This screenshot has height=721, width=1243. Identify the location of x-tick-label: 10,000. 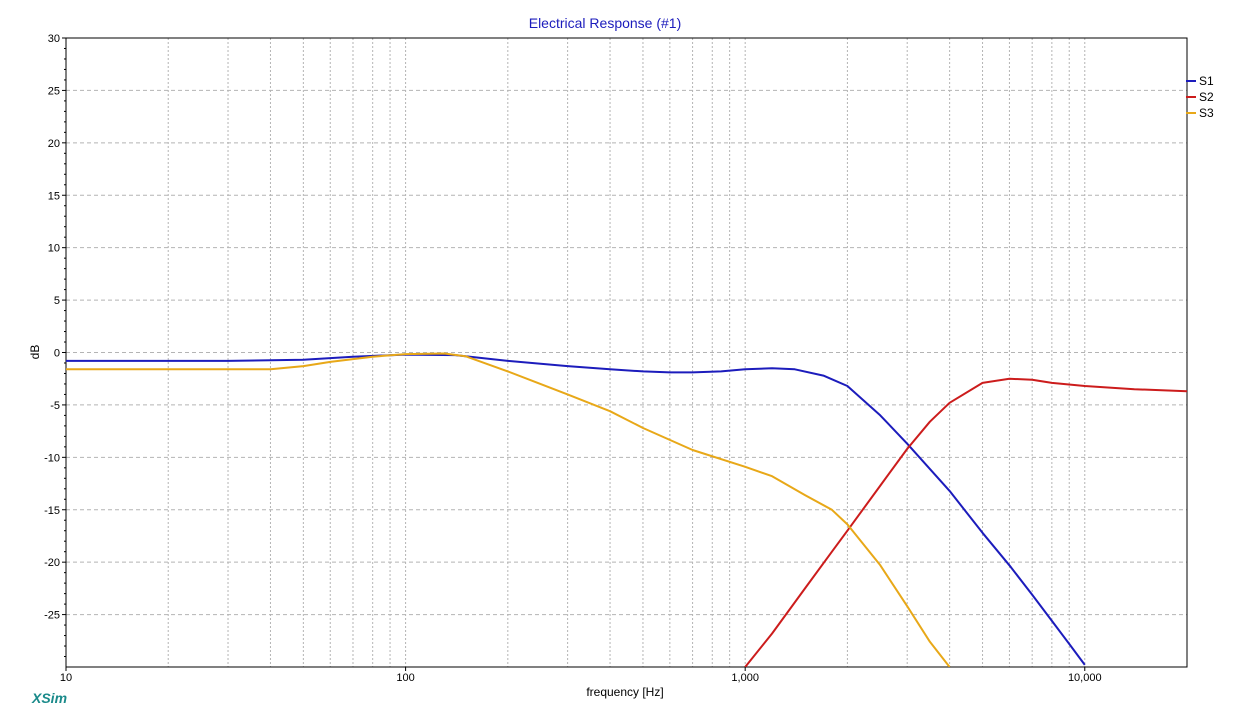
(1085, 678).